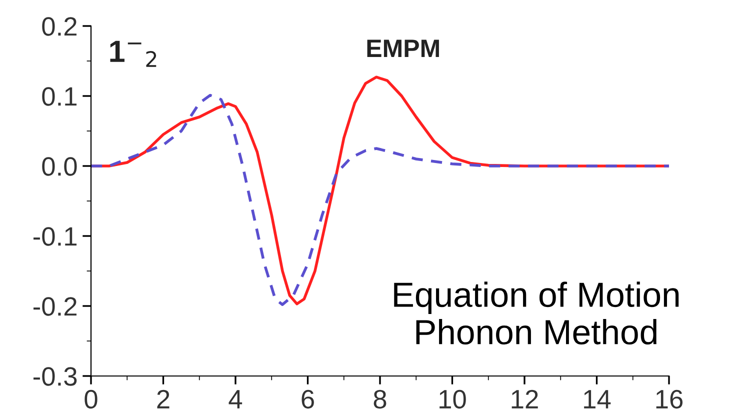  What do you see at coordinates (380, 399) in the screenshot?
I see `x-tick-label: 8` at bounding box center [380, 399].